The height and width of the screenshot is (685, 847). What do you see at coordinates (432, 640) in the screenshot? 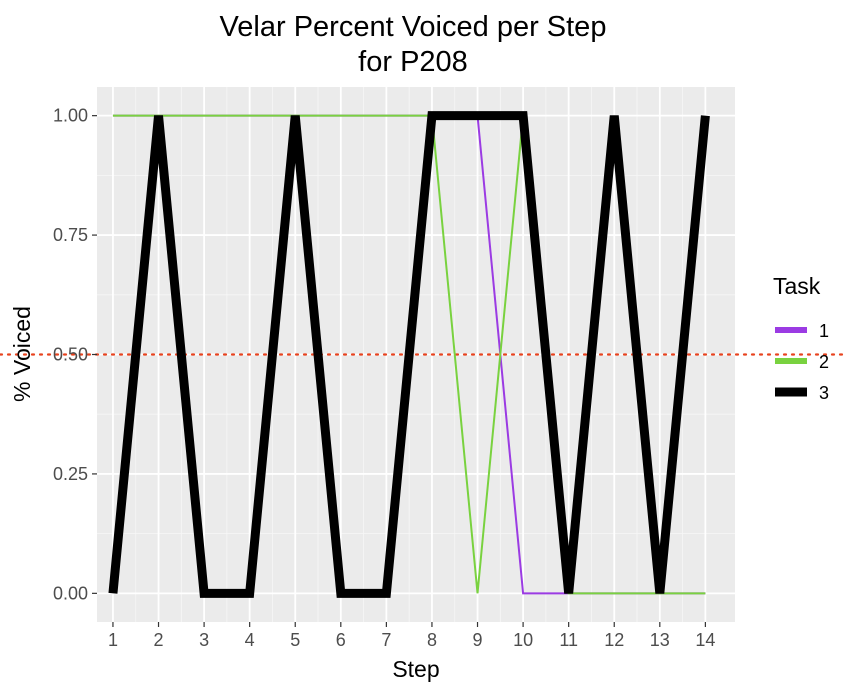
I see `x-tick-label: 8` at bounding box center [432, 640].